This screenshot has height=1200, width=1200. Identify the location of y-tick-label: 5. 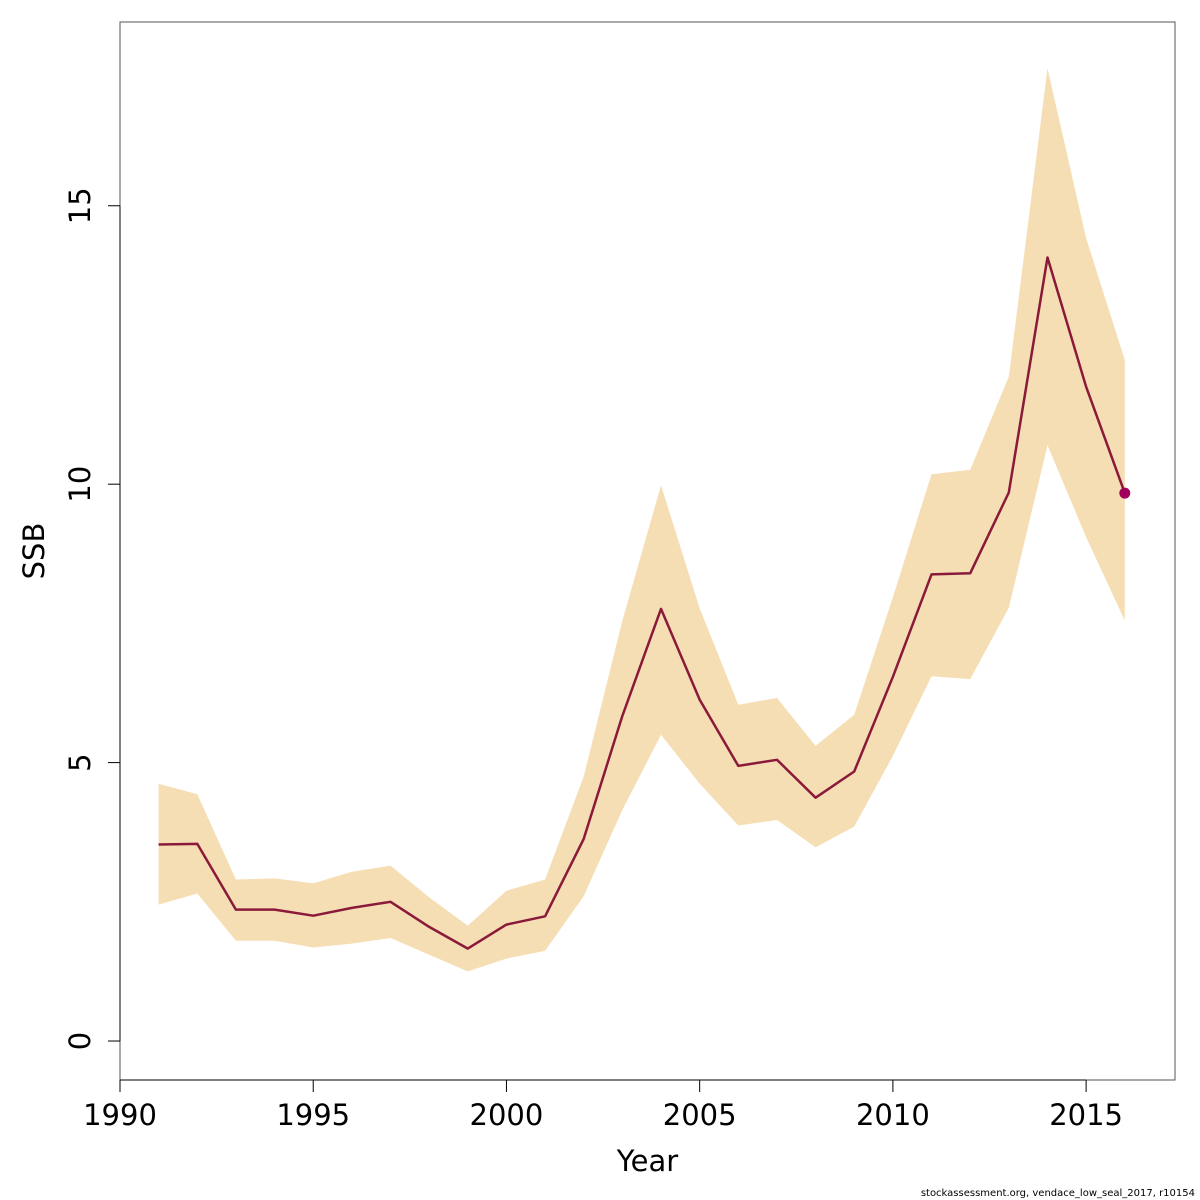
(80, 762).